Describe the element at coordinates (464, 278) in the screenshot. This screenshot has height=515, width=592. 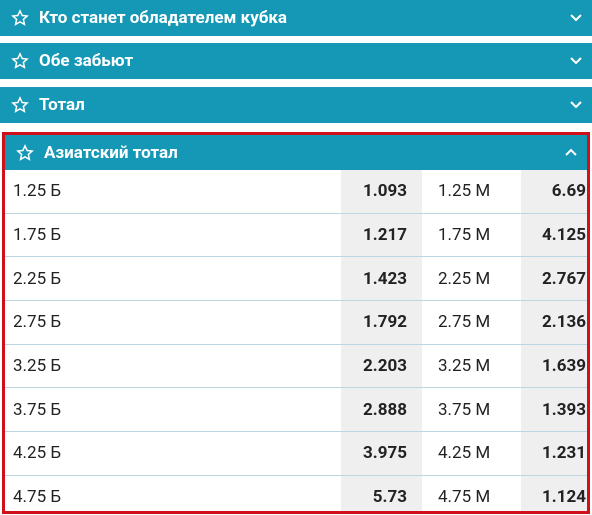
I see `under-label: 2.25 М` at that location.